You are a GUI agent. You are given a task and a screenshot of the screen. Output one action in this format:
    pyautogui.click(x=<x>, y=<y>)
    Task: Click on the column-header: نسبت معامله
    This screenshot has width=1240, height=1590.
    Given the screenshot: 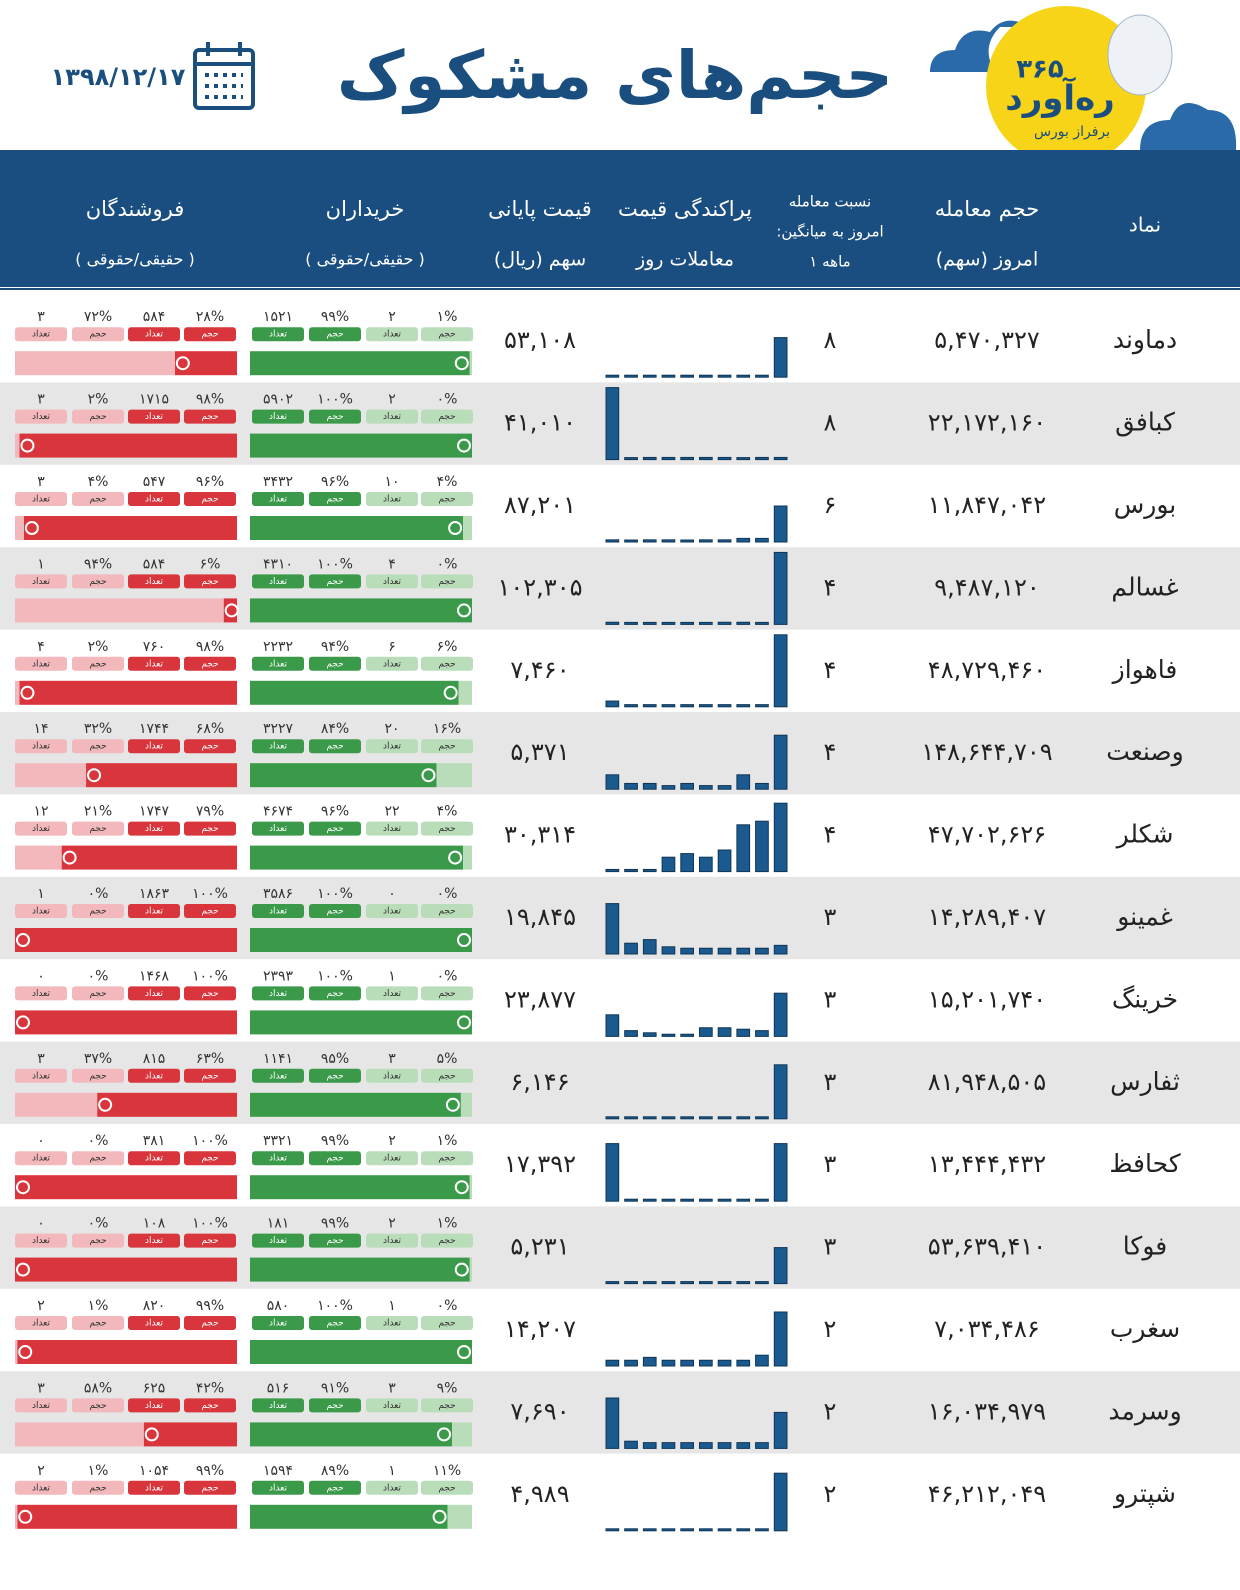 What is the action you would take?
    pyautogui.click(x=830, y=202)
    